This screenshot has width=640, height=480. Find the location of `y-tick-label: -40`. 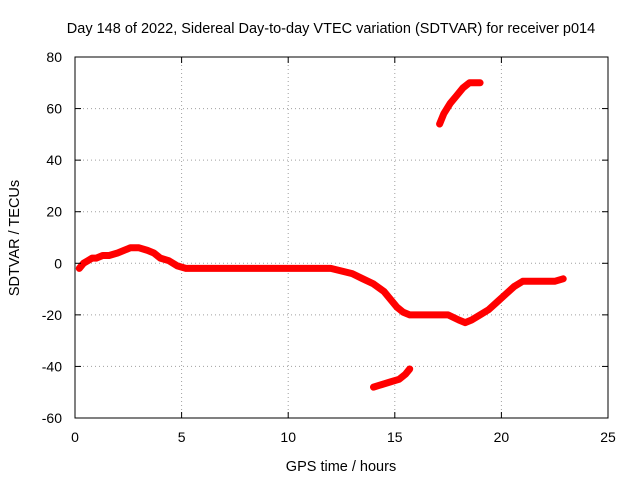

y-tick-label: -40 is located at coordinates (52, 366).